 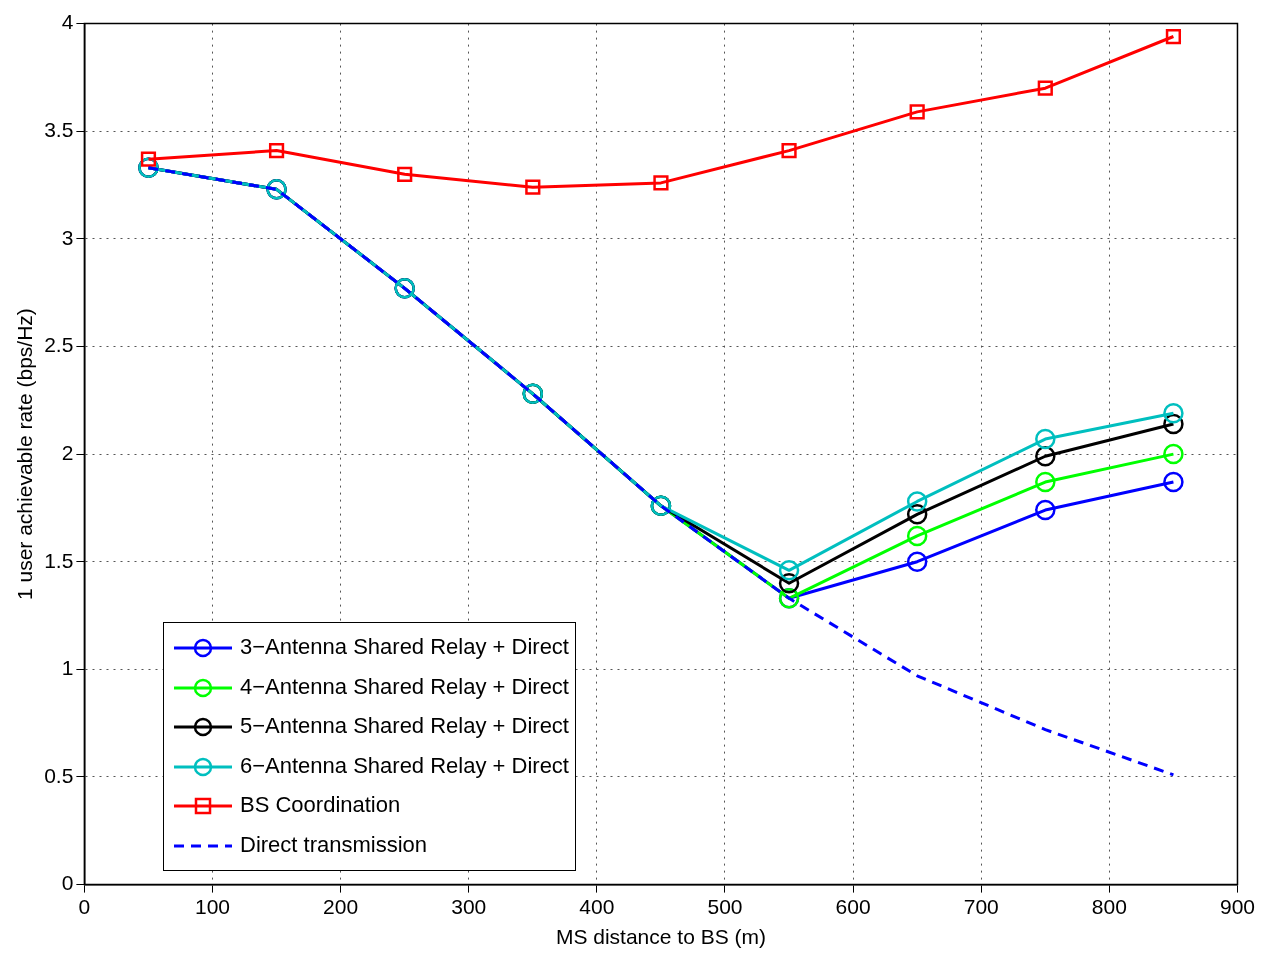 I want to click on x-tick-label: 400, so click(x=597, y=906).